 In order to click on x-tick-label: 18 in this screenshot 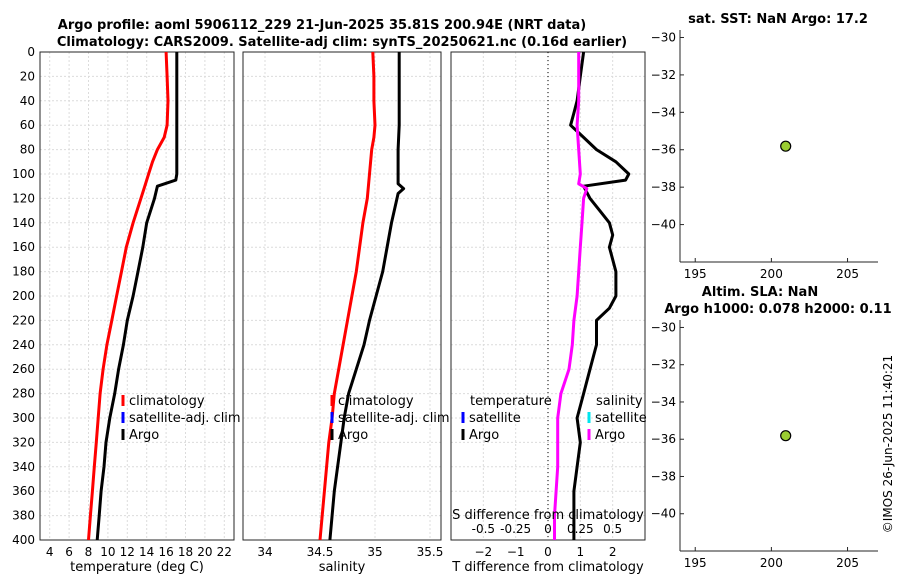, I will do `click(185, 552)`.